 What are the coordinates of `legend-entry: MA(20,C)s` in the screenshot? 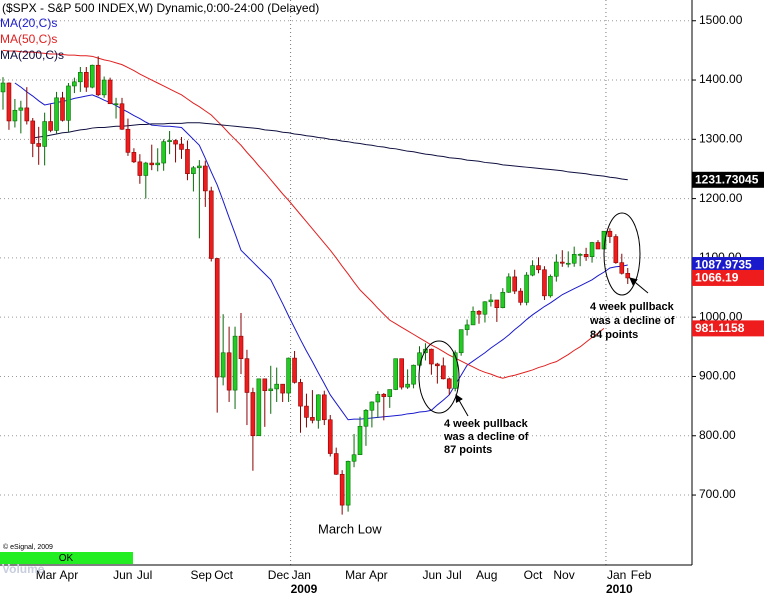 It's located at (28, 23).